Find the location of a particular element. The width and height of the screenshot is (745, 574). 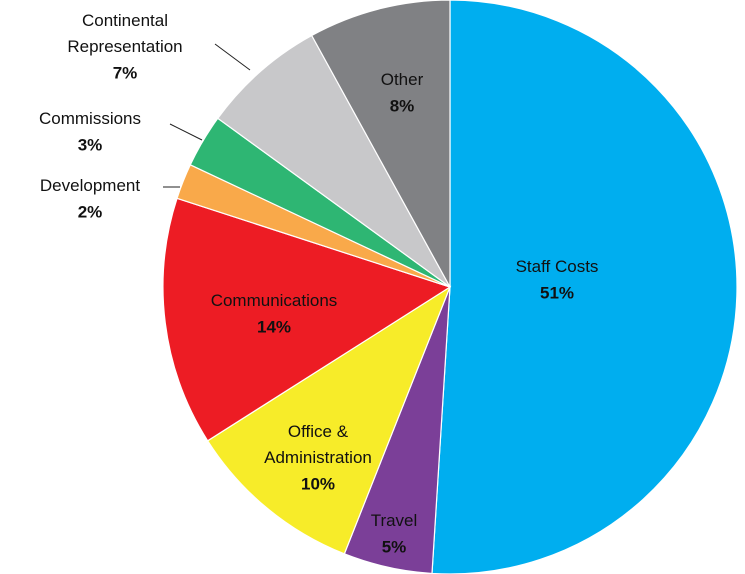

value-label: 10% is located at coordinates (318, 483).